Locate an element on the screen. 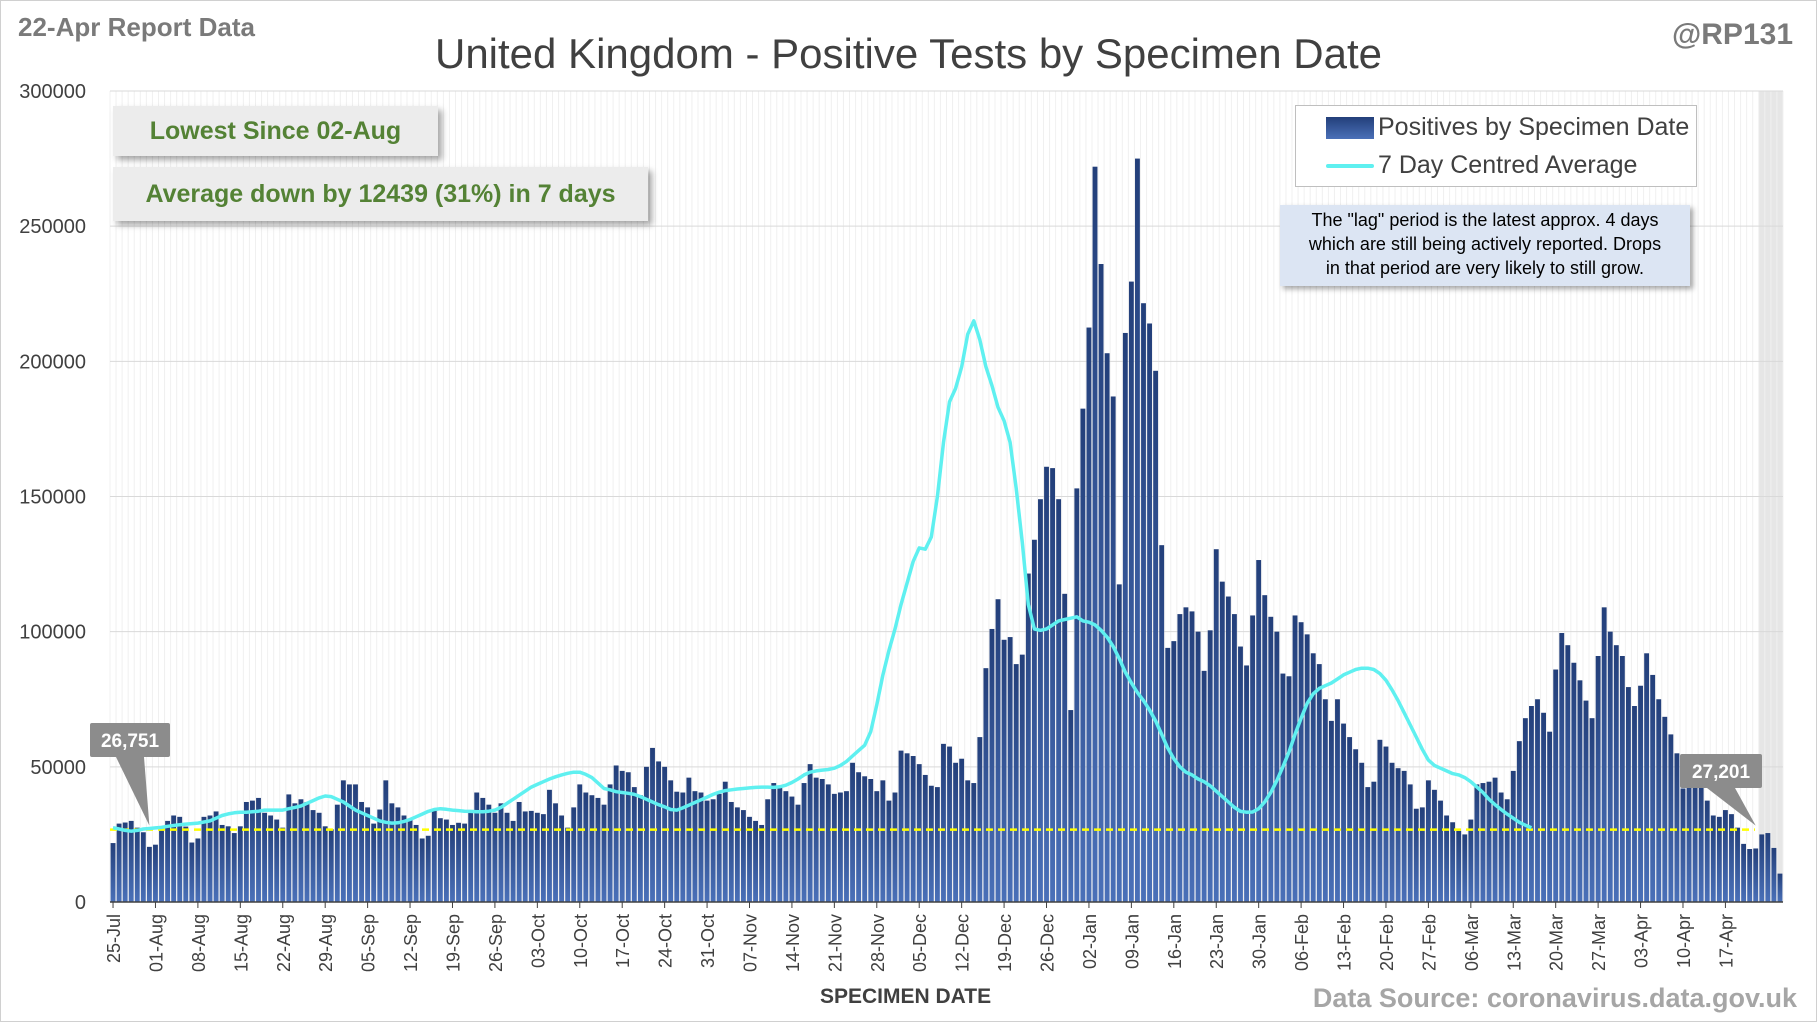 The width and height of the screenshot is (1817, 1022). x-tick-label: 25-Jul is located at coordinates (114, 938).